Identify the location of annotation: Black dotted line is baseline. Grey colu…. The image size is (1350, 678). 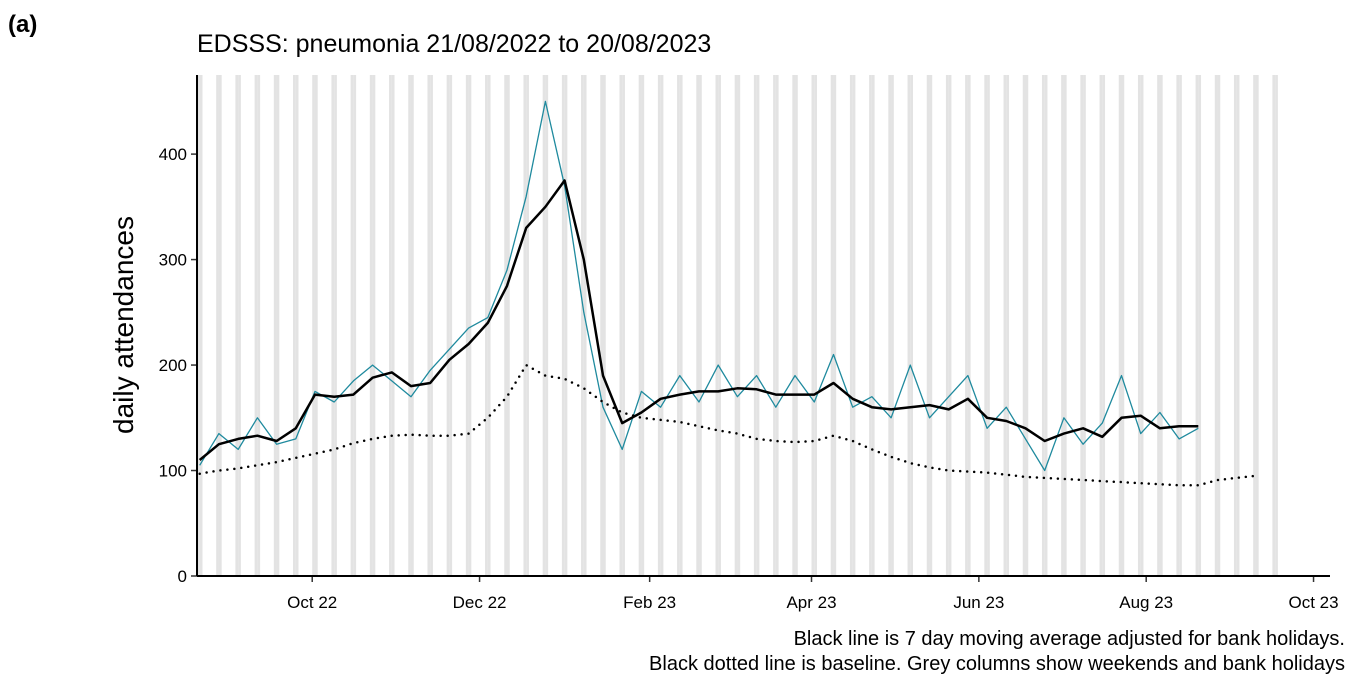
(997, 664).